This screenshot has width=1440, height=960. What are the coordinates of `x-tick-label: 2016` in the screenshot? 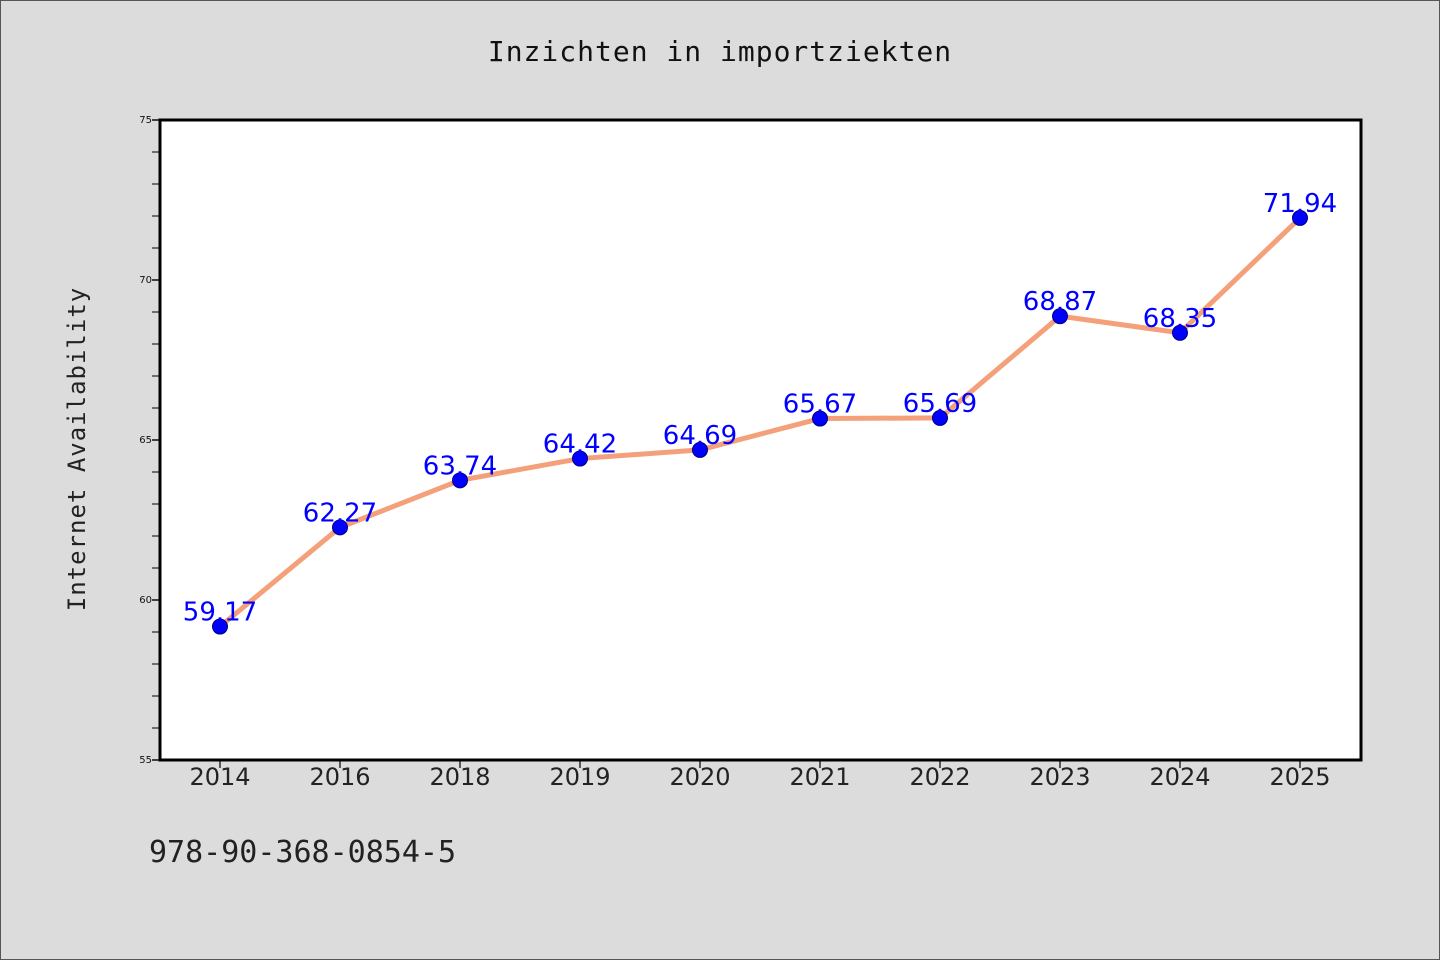 It's located at (339, 777).